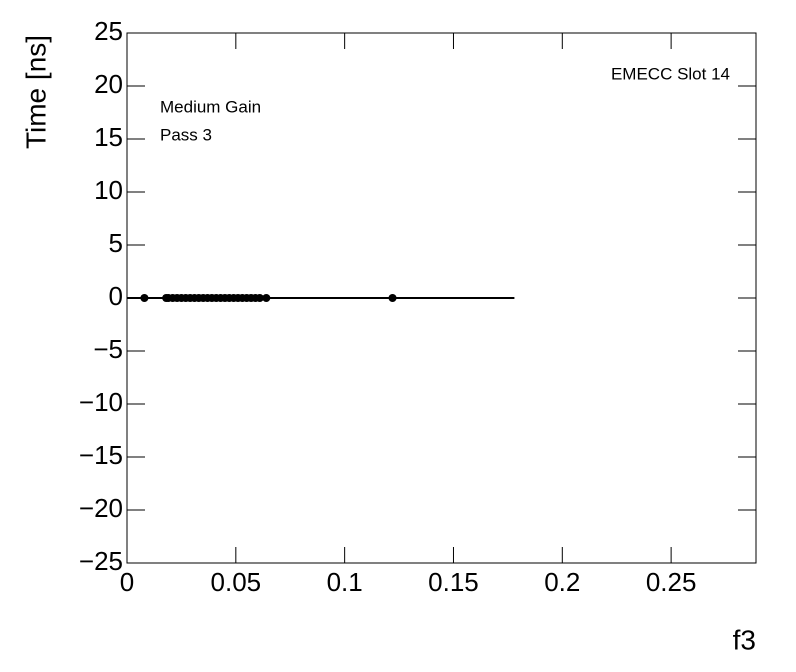 Image resolution: width=796 pixels, height=672 pixels. I want to click on x-tick-label: 0.15, so click(453, 582).